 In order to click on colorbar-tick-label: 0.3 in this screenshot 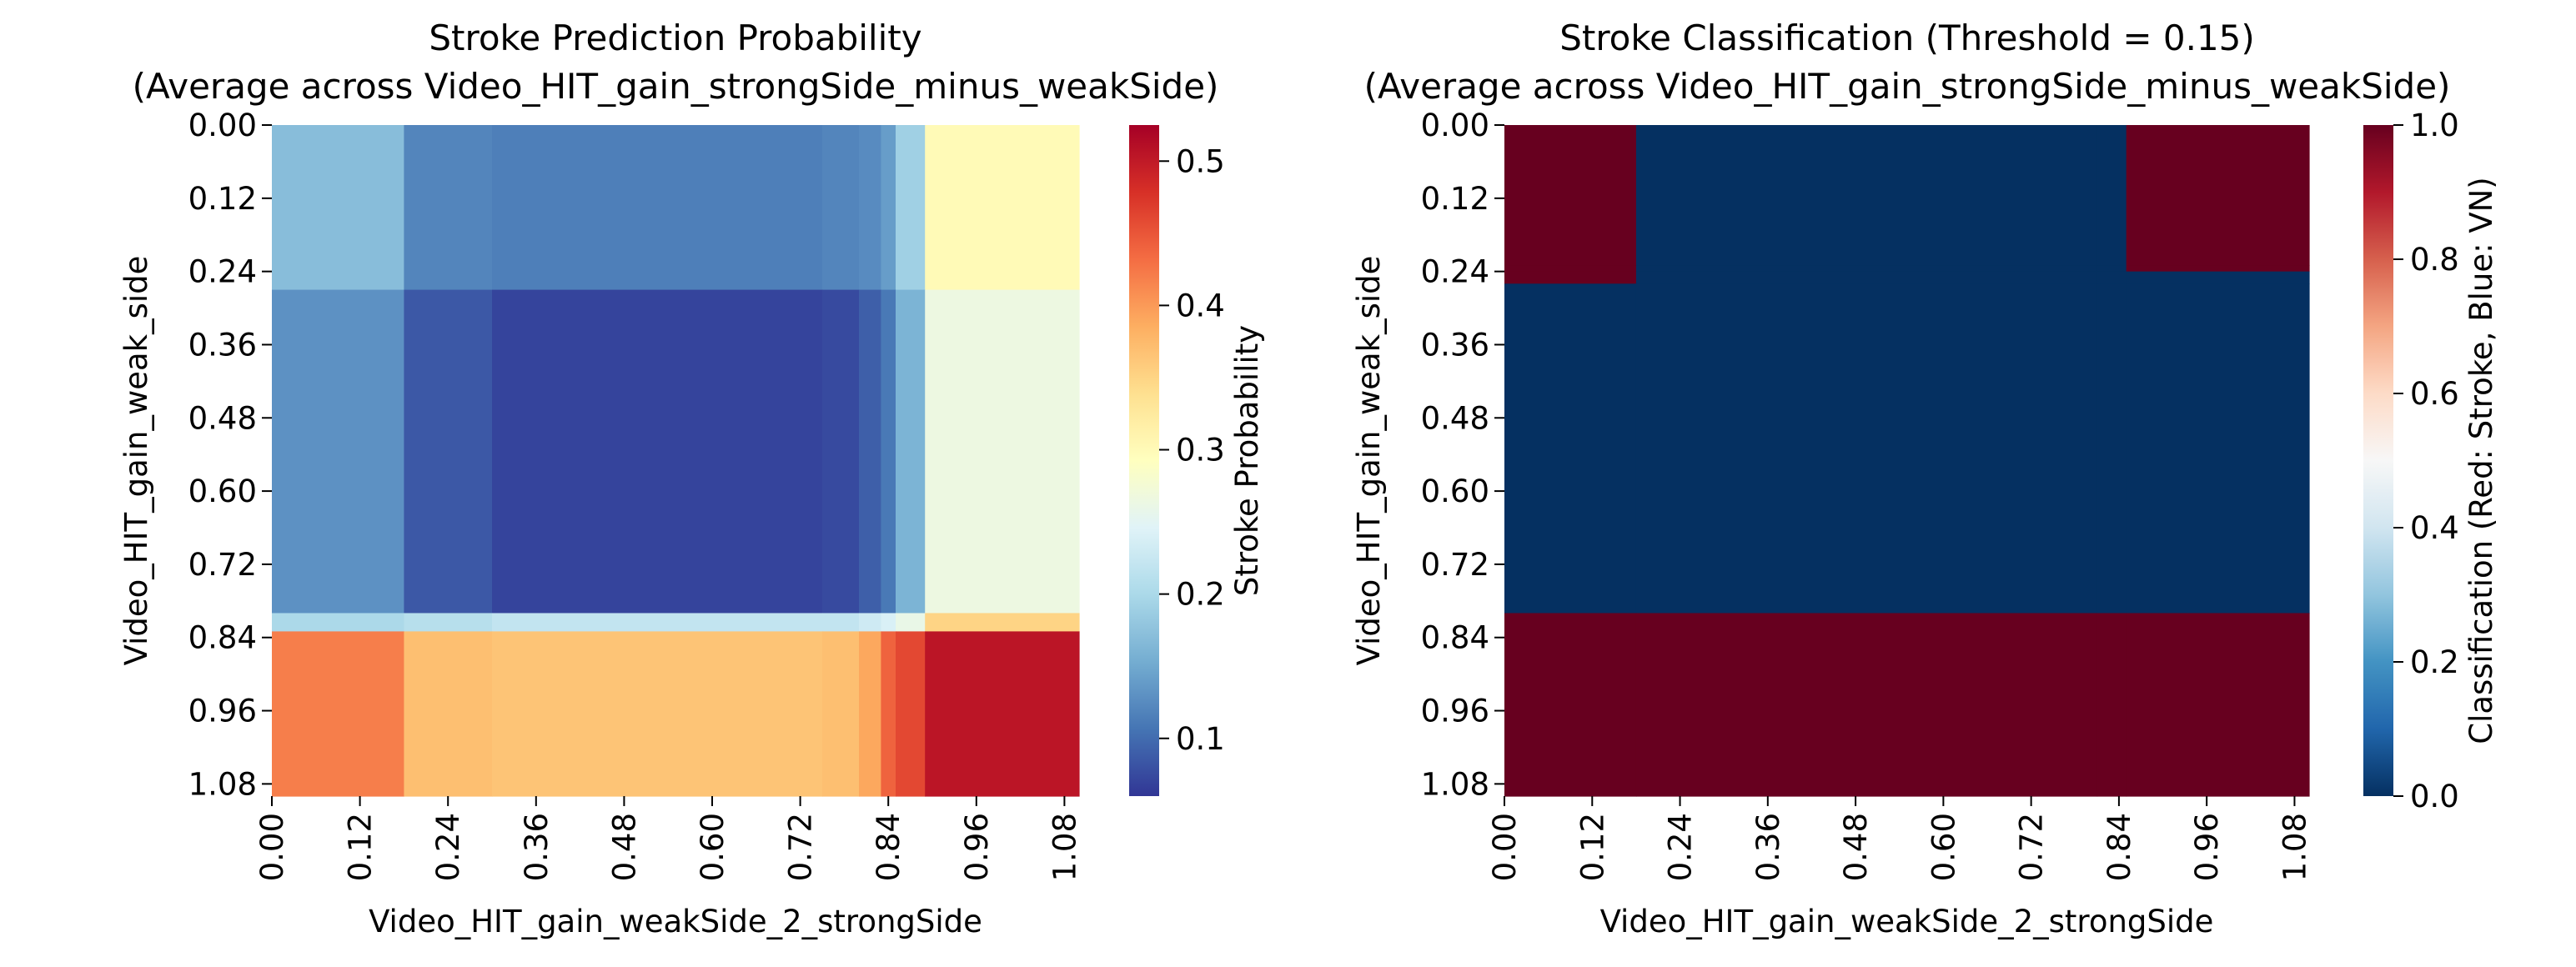, I will do `click(1200, 451)`.